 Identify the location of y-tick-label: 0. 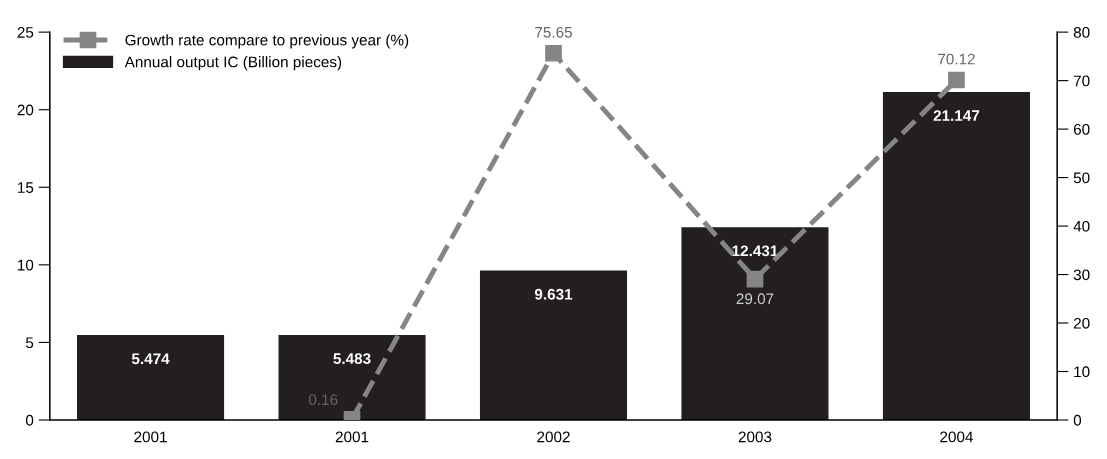
(29, 420).